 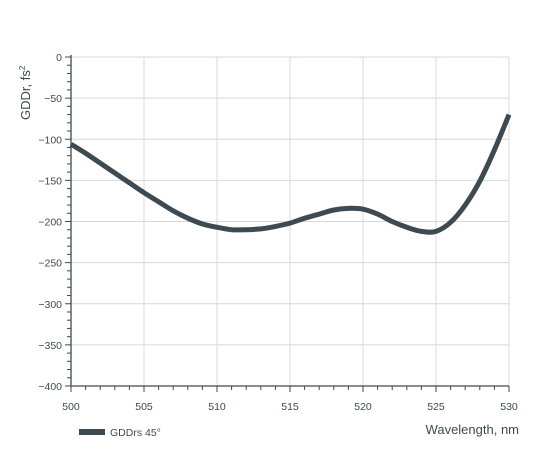 I want to click on y-tick-label: −100, so click(x=50, y=140).